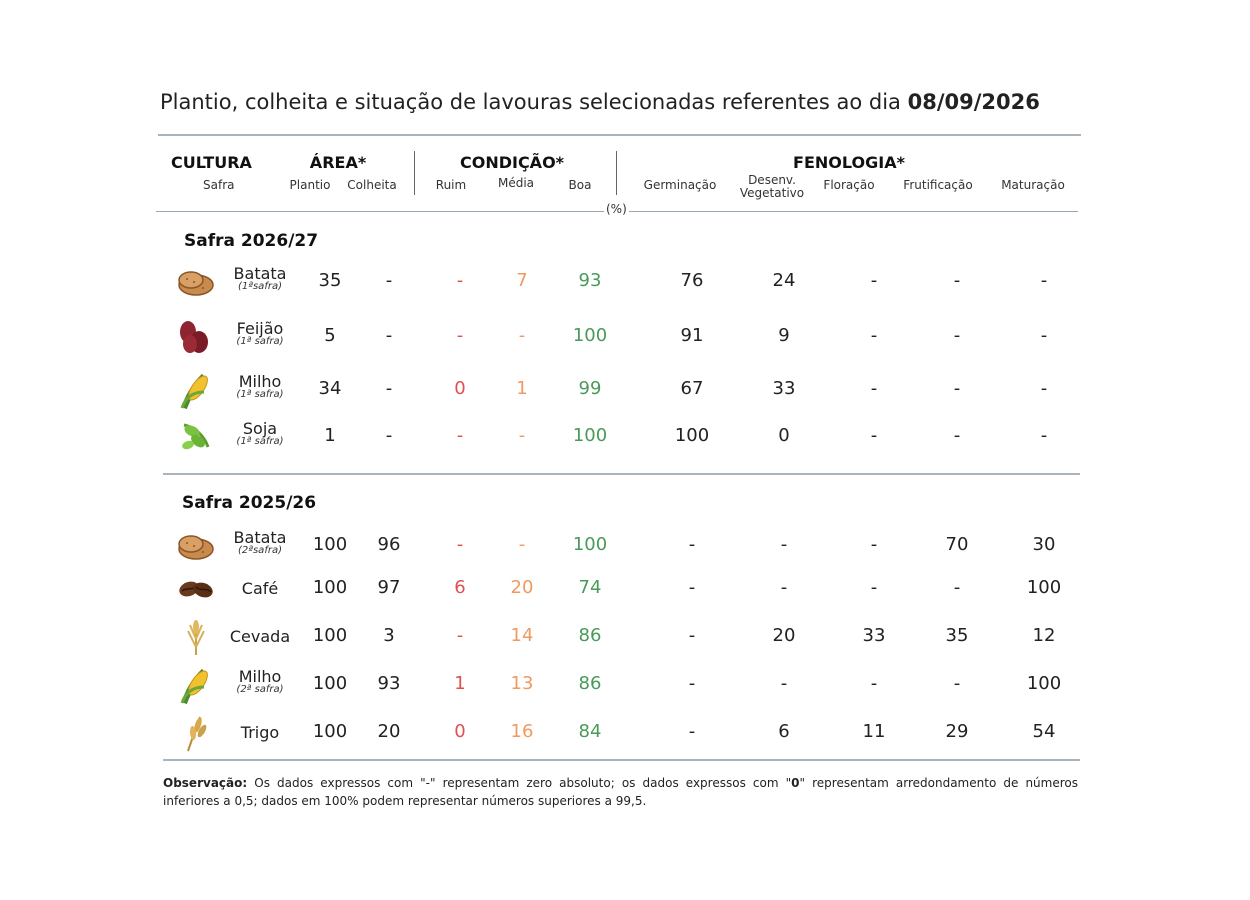 The image size is (1250, 900). Describe the element at coordinates (616, 209) in the screenshot. I see `percent-label: (%)` at that location.